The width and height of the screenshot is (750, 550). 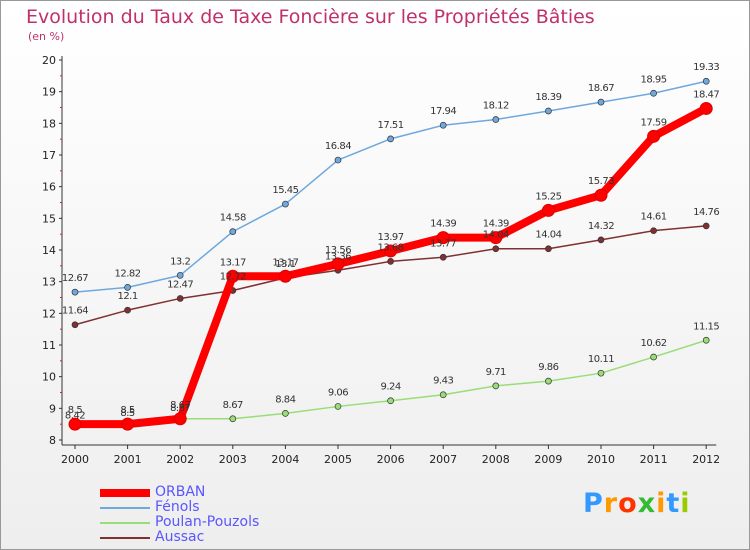 I want to click on data-label: 15.25, so click(x=548, y=196).